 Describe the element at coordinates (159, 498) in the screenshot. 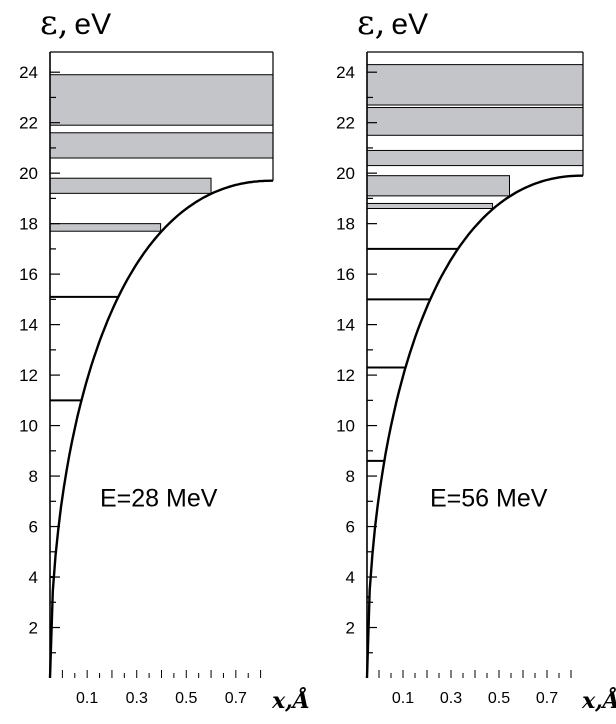

I see `energy-annotation: E=28 MeV` at that location.